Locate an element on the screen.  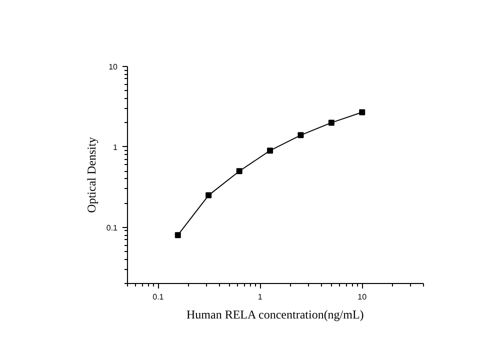
x-tick-label: 1 is located at coordinates (260, 297).